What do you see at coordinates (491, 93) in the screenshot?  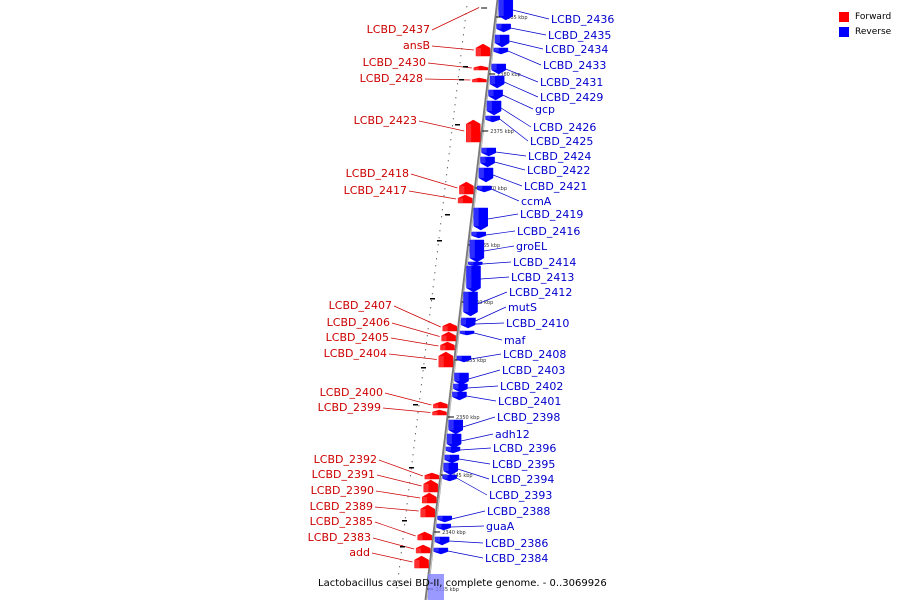 I see `reverse-gene-6-shade` at bounding box center [491, 93].